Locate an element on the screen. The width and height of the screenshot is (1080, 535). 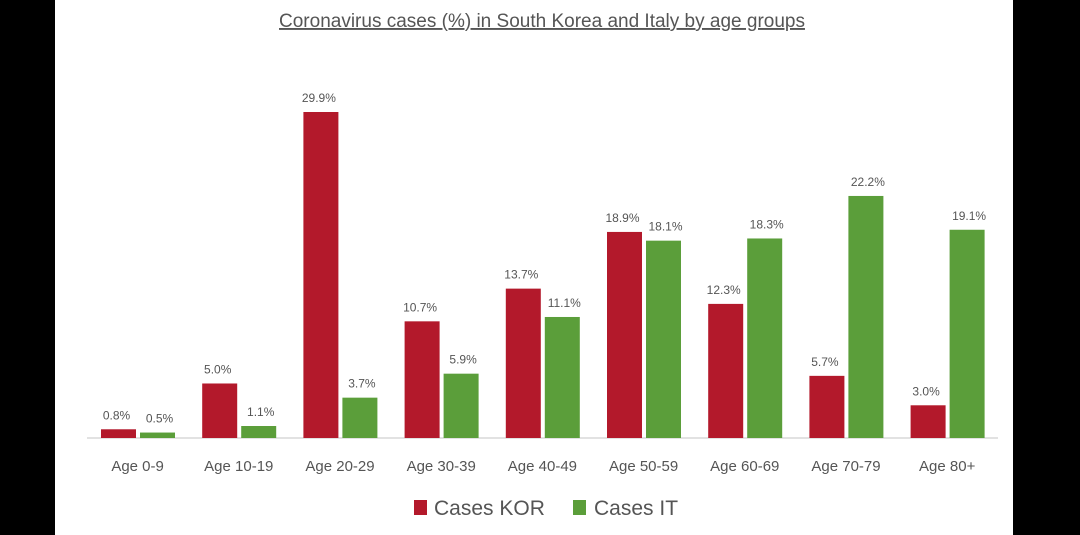
data-label-kor-7: 5.7% is located at coordinates (825, 362).